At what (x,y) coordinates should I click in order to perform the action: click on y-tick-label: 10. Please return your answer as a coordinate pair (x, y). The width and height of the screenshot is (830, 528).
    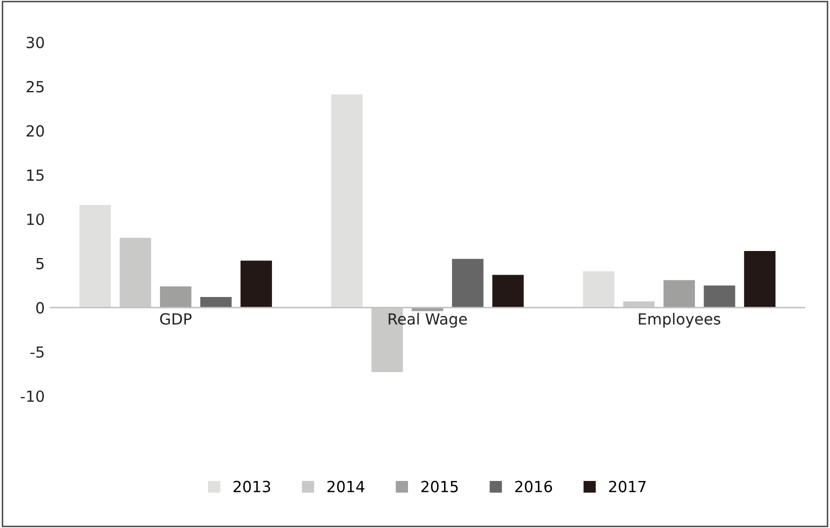
    Looking at the image, I should click on (35, 220).